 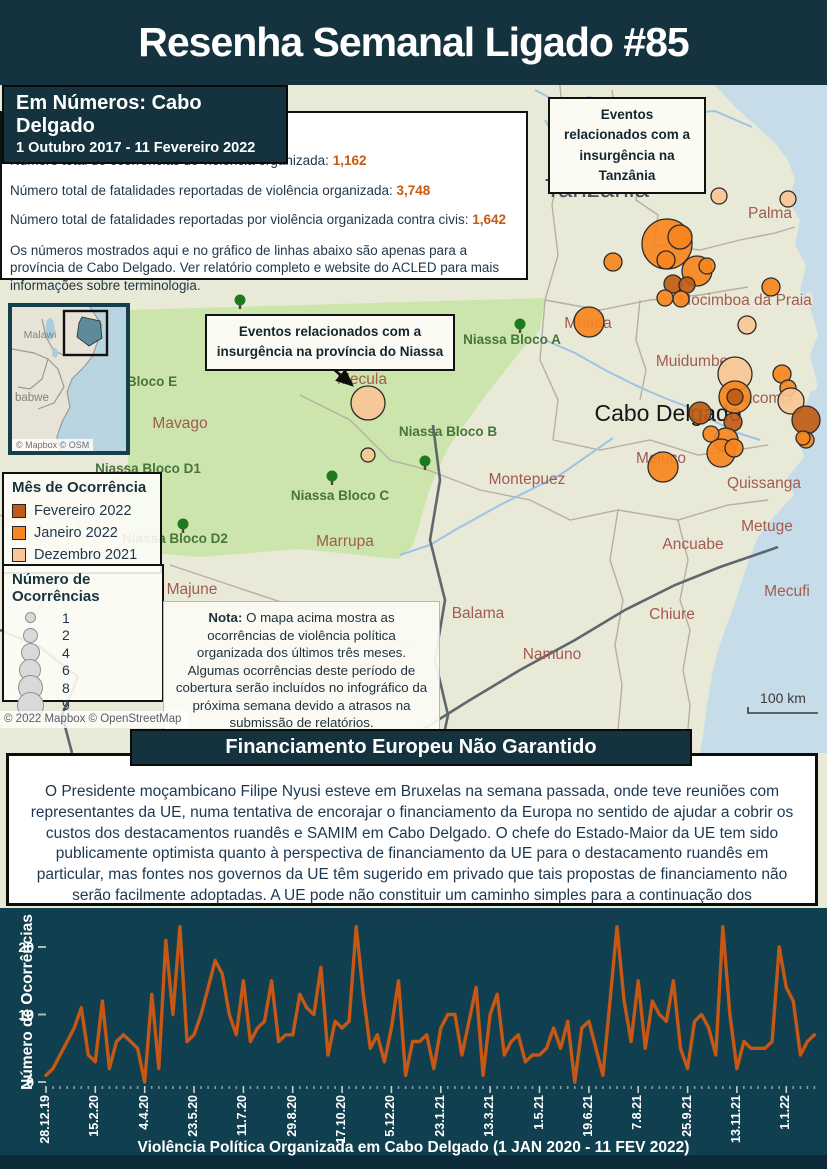 I want to click on page-title: Resenha Semanal Ligado #85, so click(x=414, y=42).